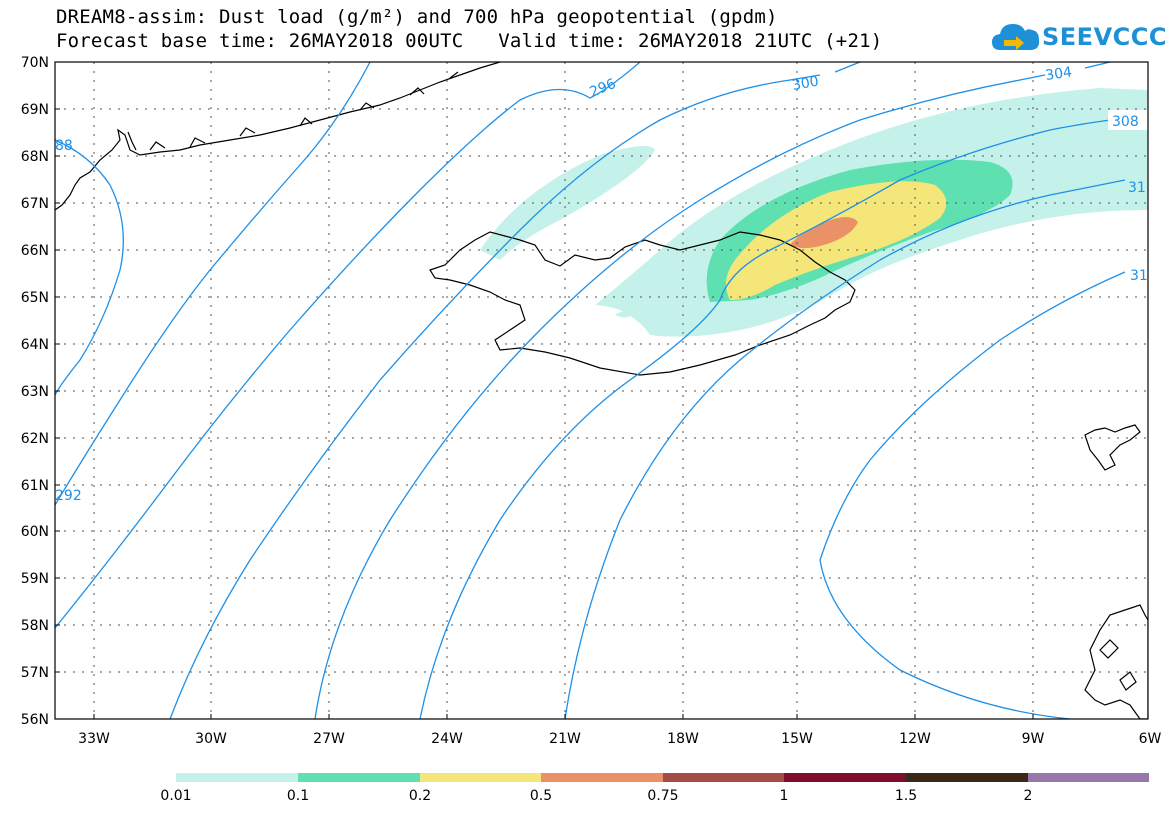  Describe the element at coordinates (541, 796) in the screenshot. I see `legend-label: 0.5` at that location.